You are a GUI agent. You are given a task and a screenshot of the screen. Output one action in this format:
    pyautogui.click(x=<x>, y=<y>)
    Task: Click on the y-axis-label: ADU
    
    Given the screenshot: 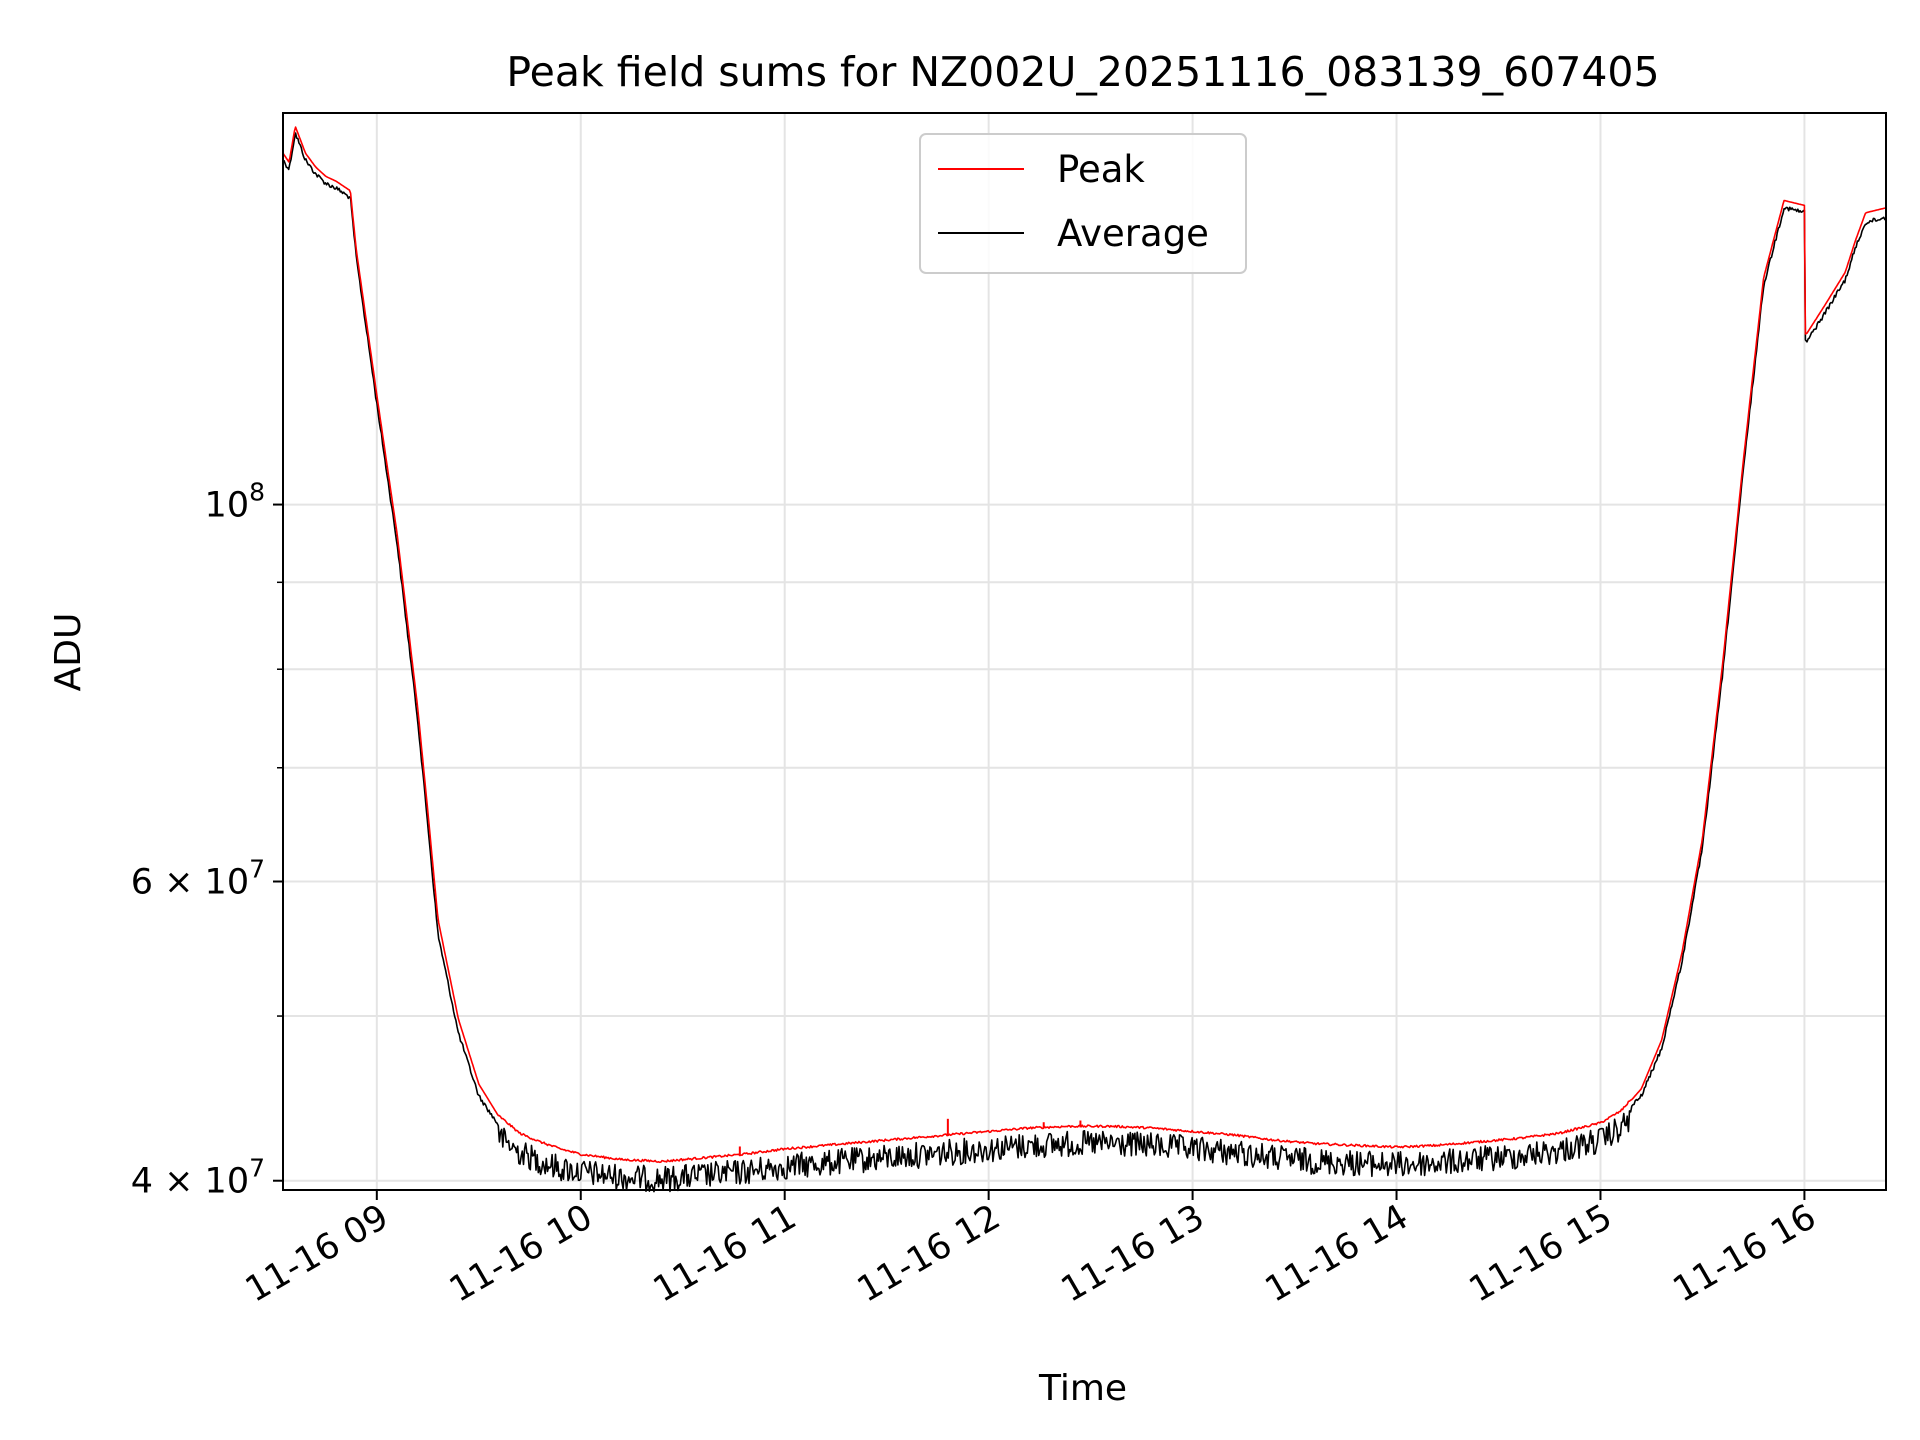 What is the action you would take?
    pyautogui.click(x=68, y=652)
    